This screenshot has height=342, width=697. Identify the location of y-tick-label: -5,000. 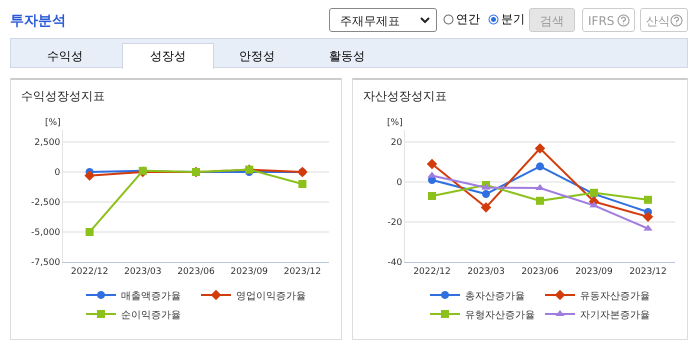
(45, 233).